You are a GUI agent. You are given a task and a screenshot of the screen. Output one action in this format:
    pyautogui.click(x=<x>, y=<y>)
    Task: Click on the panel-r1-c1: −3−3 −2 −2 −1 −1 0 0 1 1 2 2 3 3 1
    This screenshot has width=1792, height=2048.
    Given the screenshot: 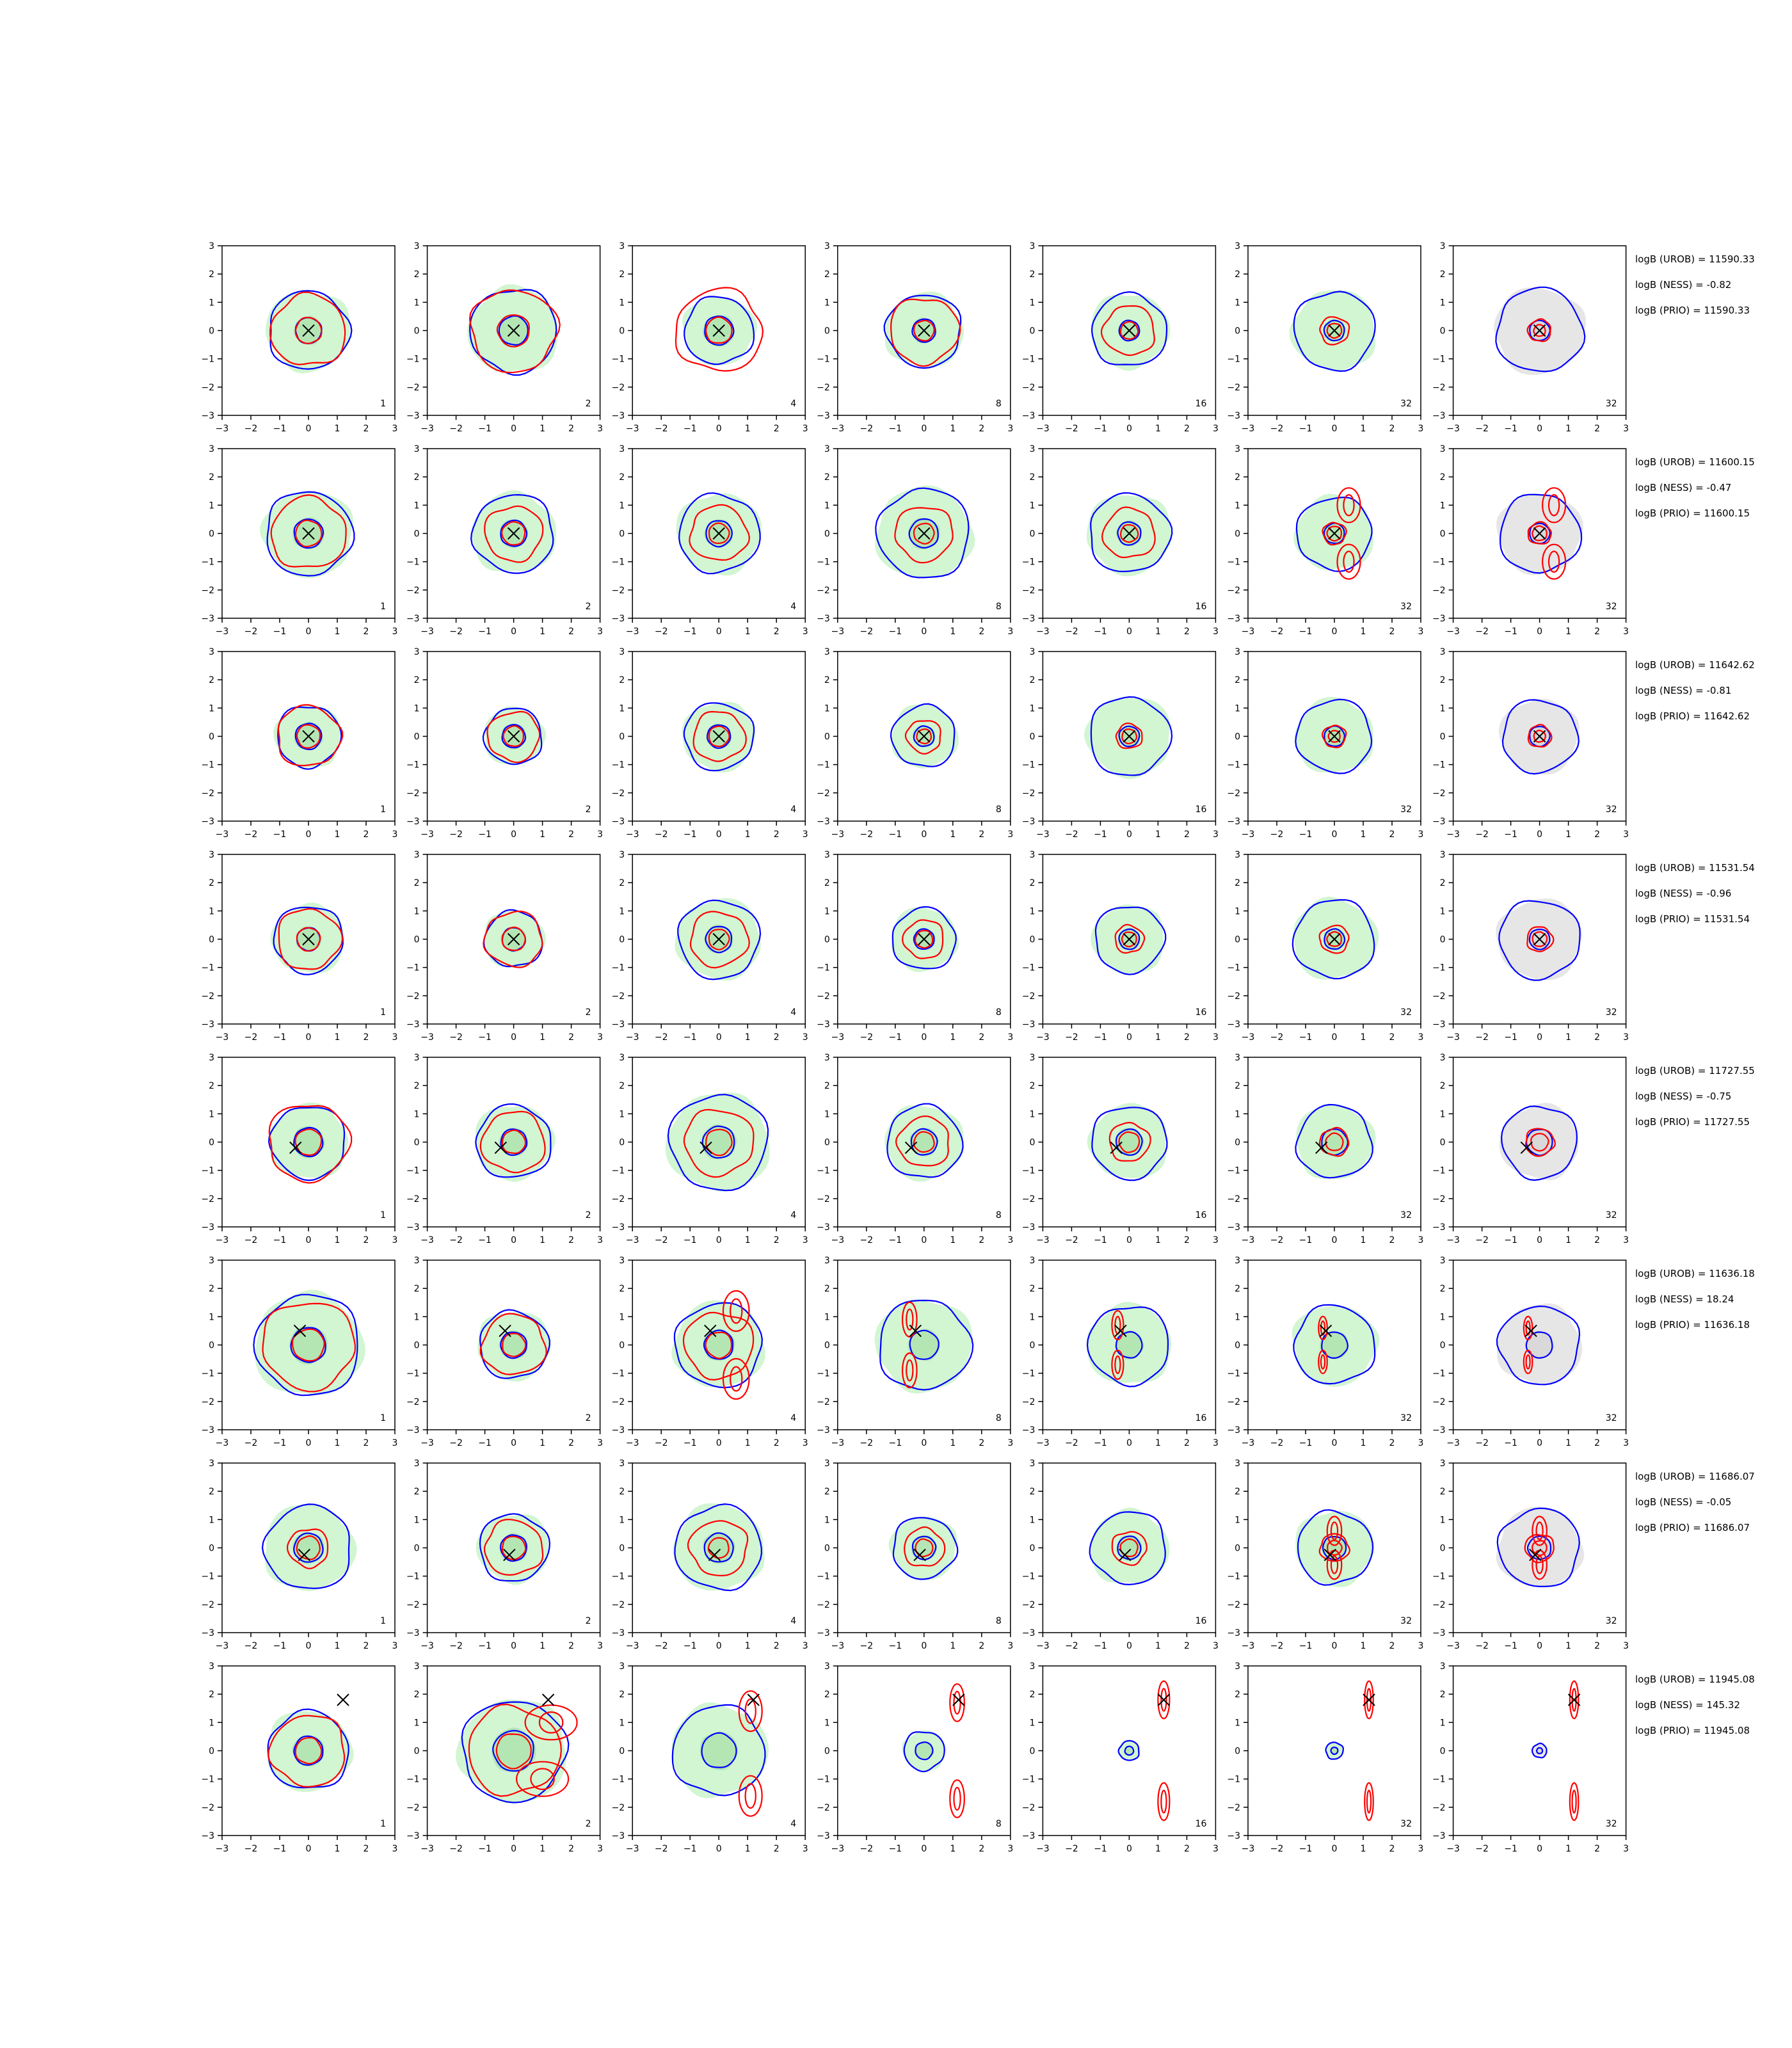 What is the action you would take?
    pyautogui.click(x=299, y=337)
    